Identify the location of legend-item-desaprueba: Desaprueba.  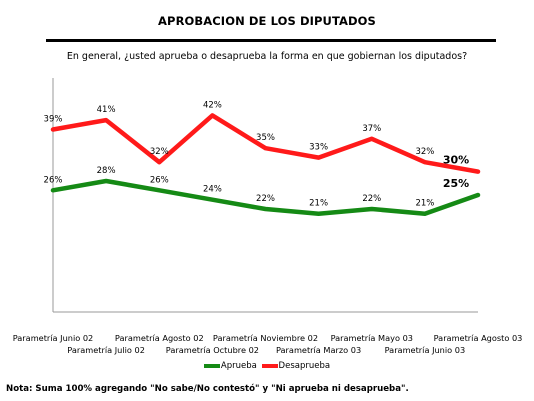
(296, 366).